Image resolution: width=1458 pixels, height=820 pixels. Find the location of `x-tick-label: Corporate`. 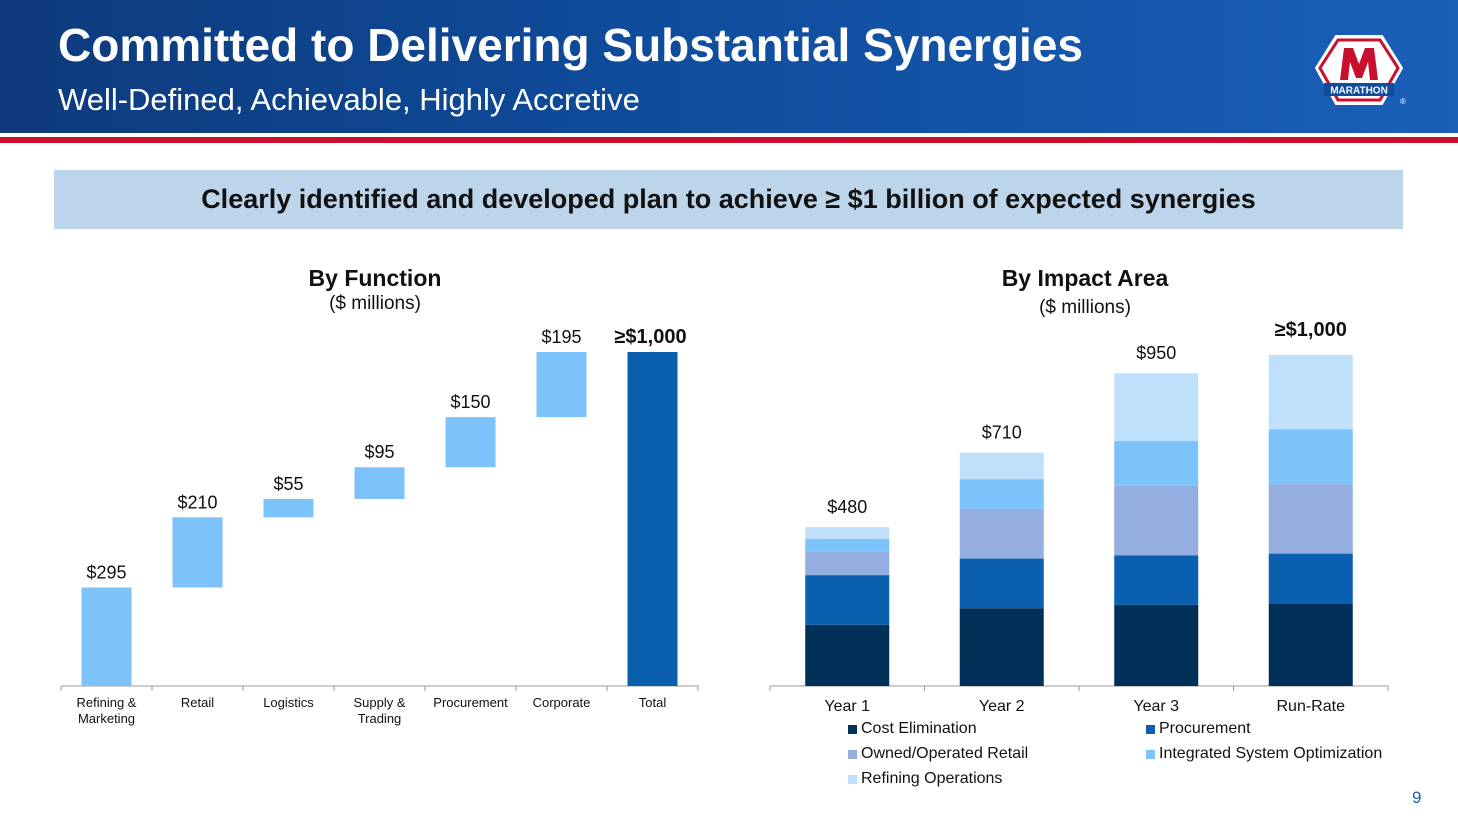

x-tick-label: Corporate is located at coordinates (562, 702).